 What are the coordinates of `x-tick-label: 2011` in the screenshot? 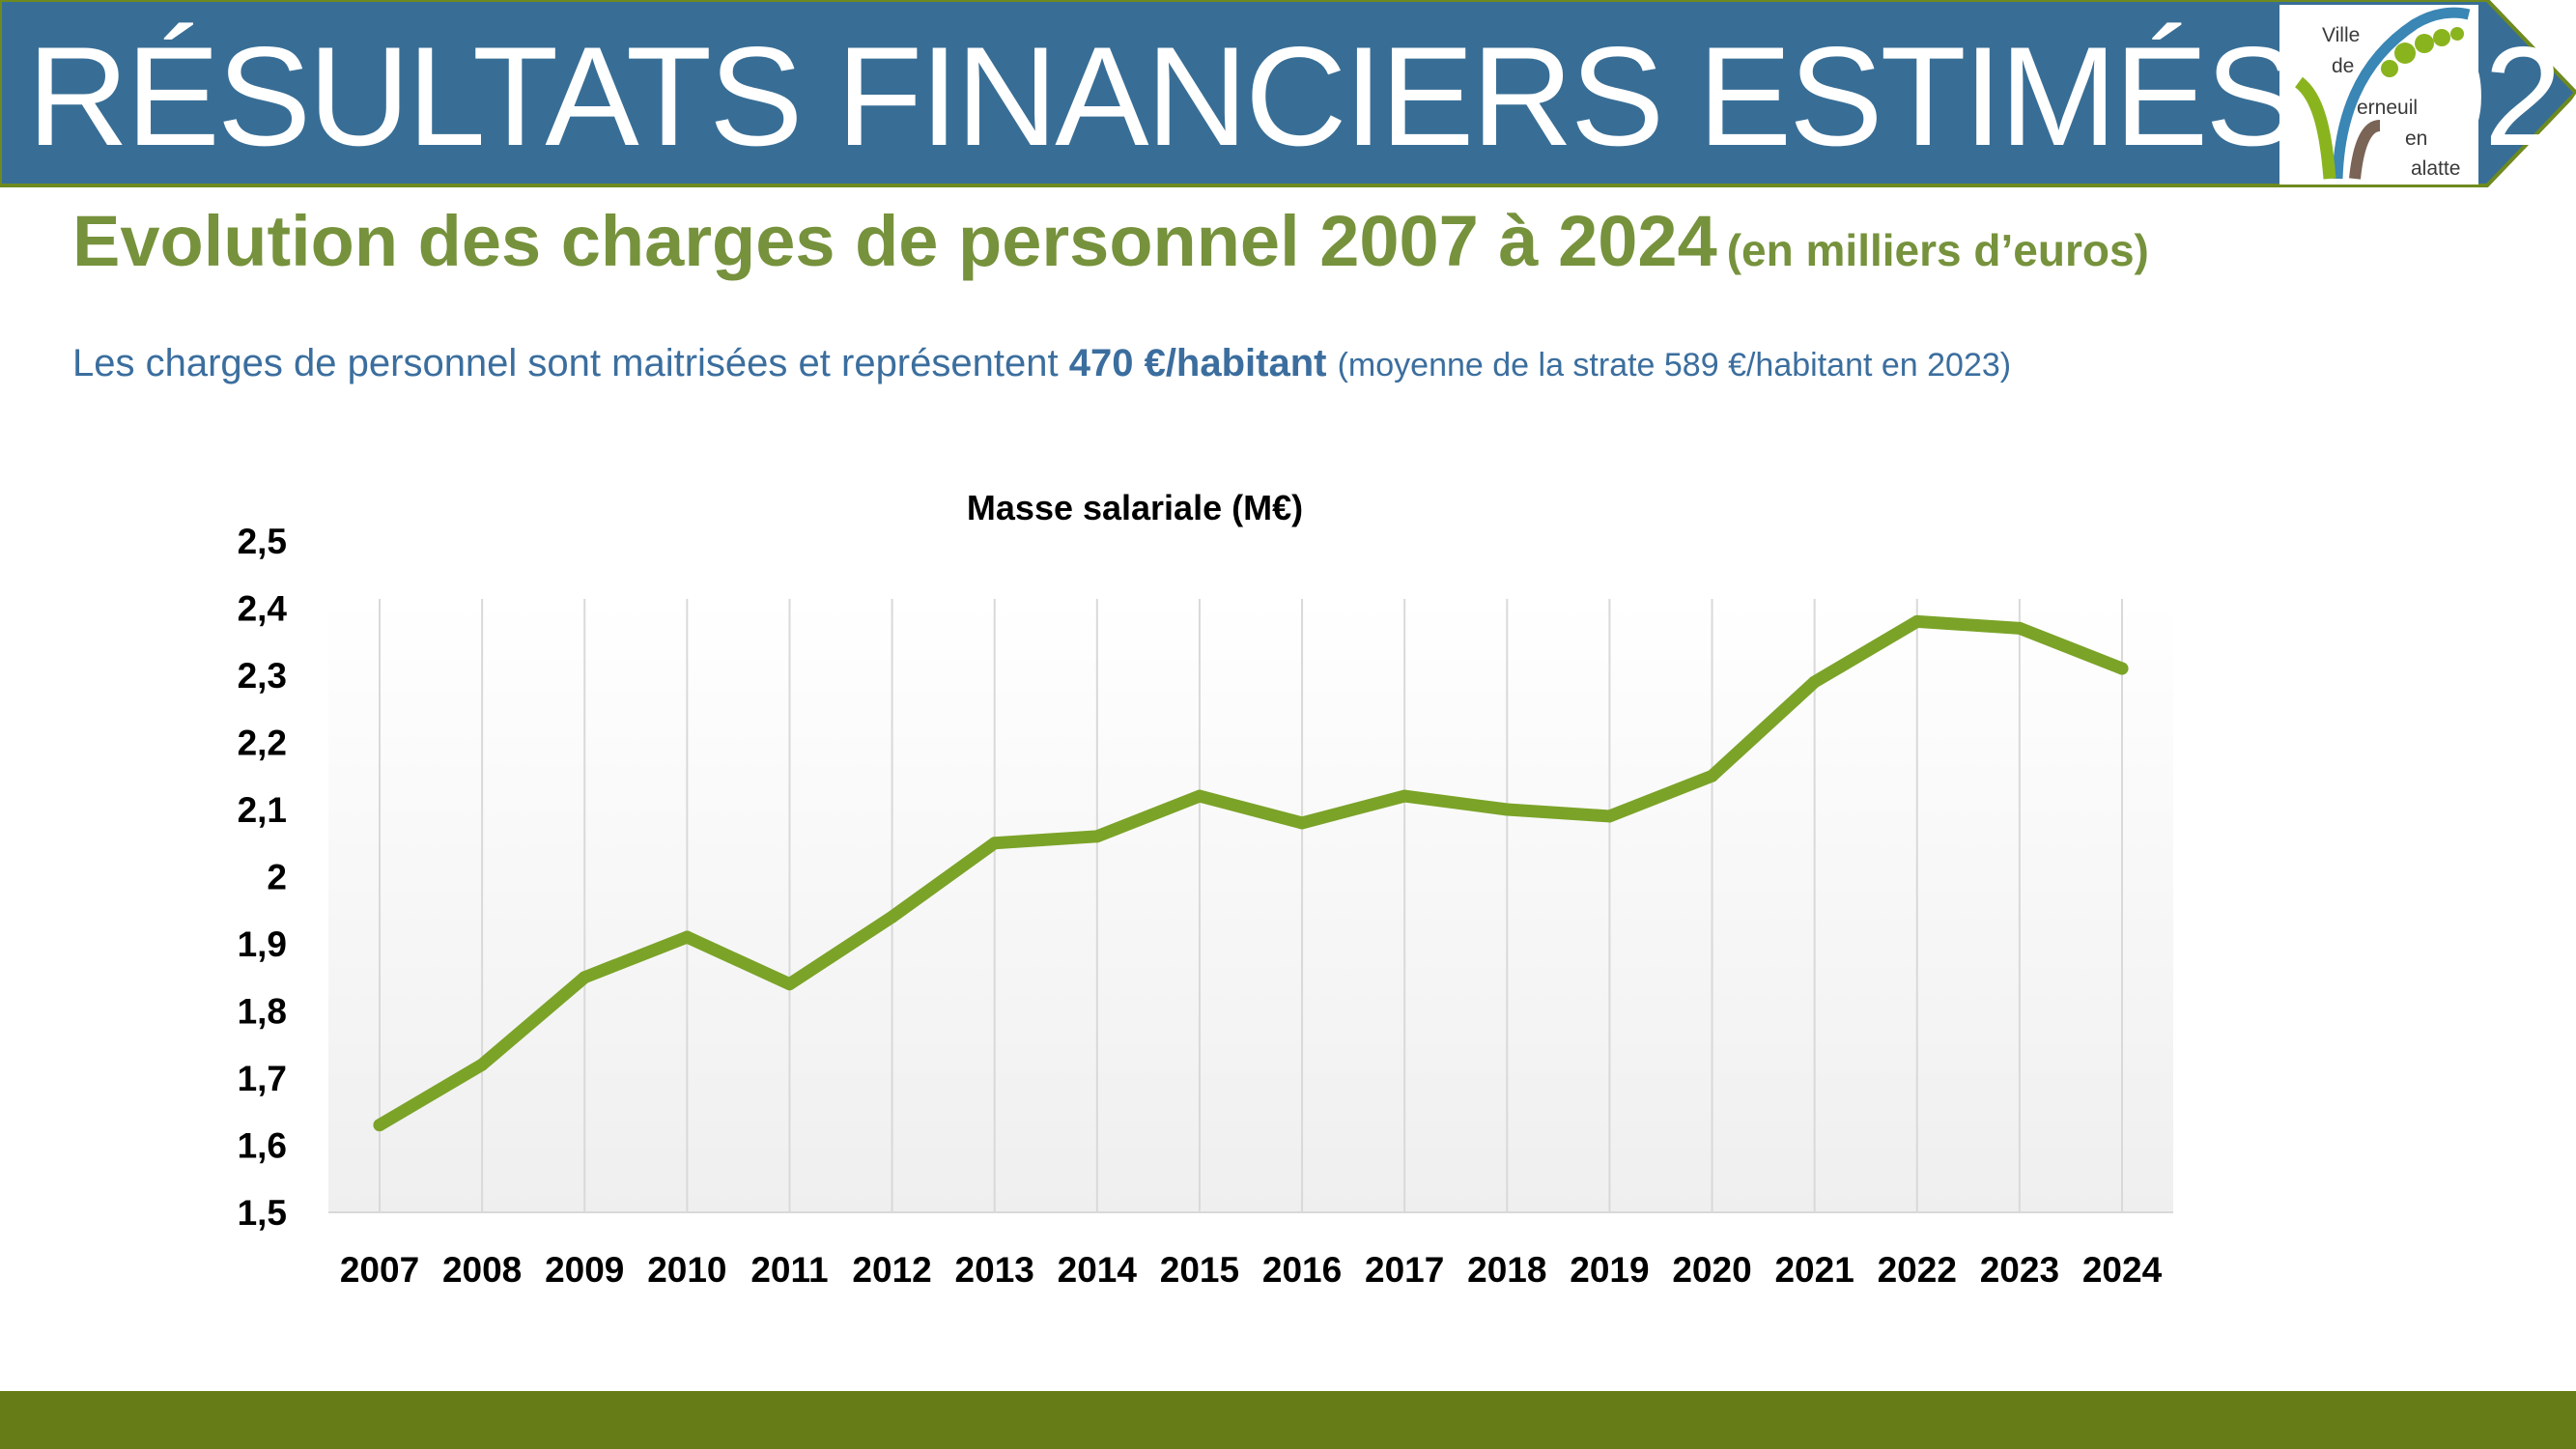 It's located at (789, 1270).